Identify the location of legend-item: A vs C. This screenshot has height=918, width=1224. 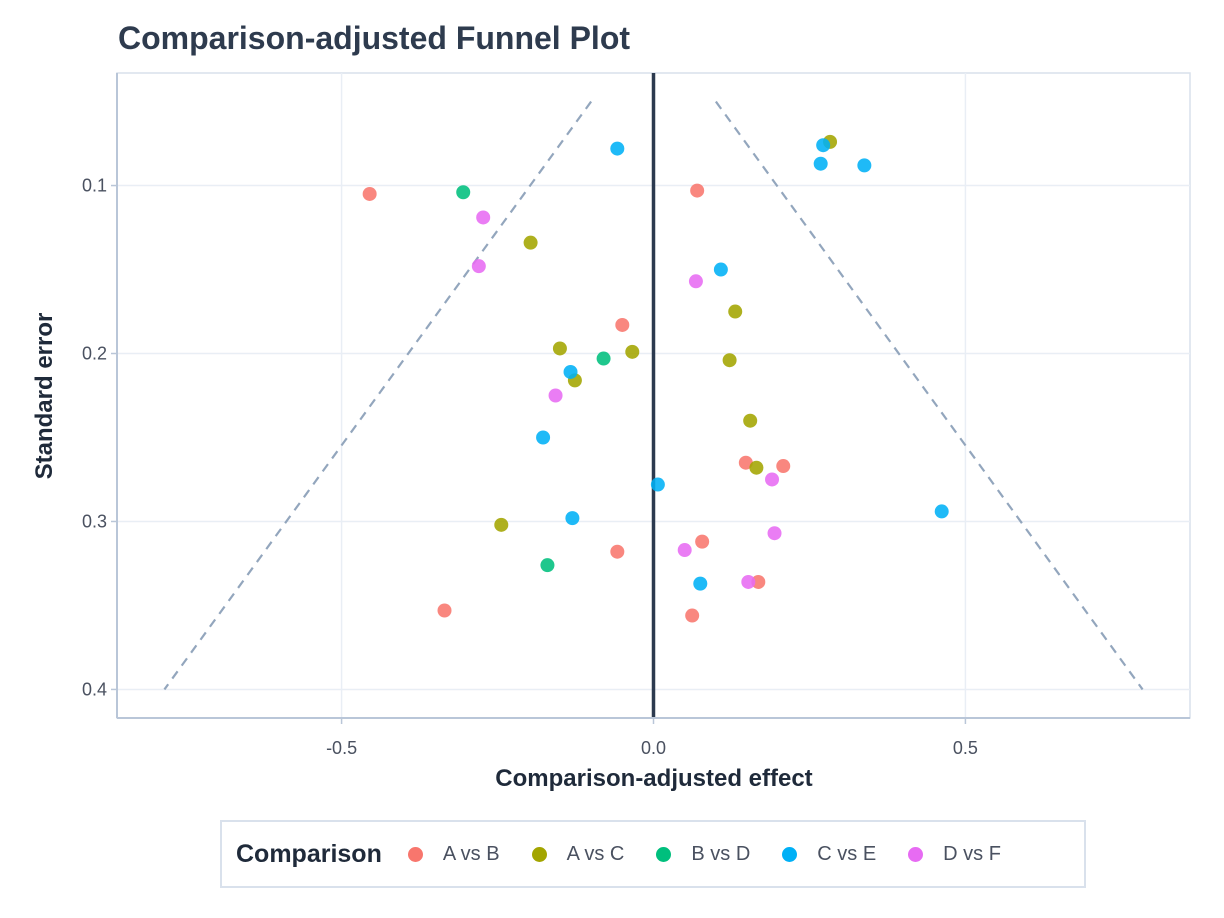
(578, 854).